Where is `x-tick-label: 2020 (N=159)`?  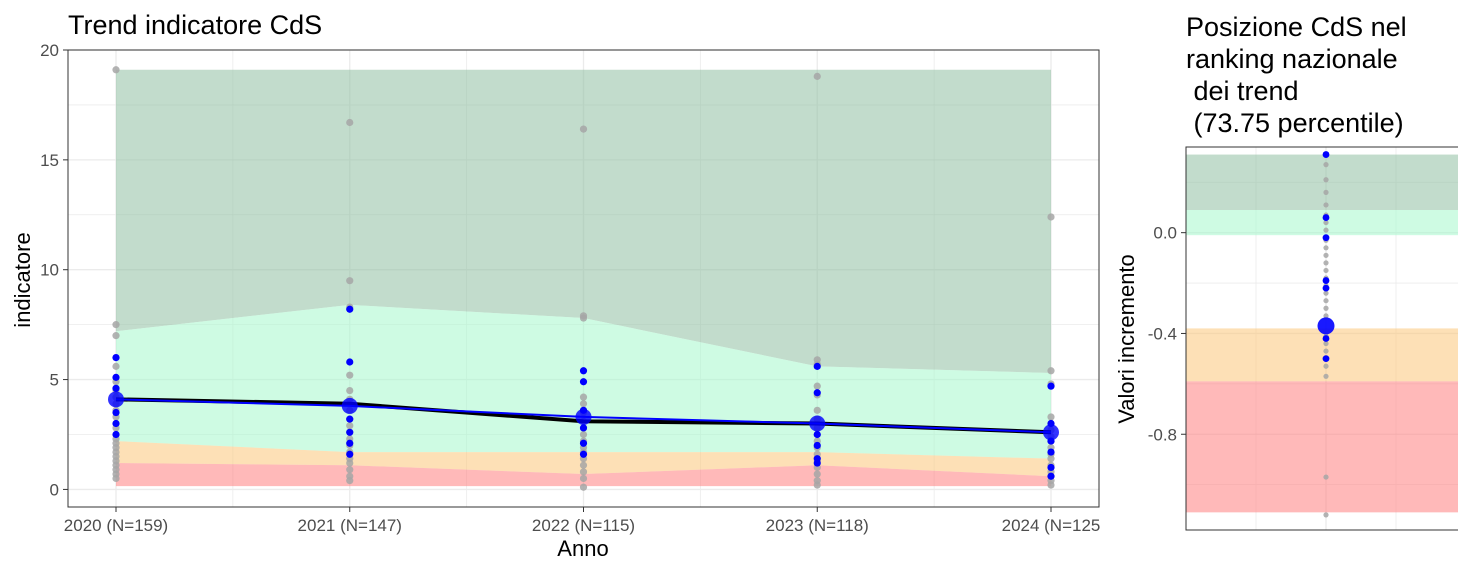
x-tick-label: 2020 (N=159) is located at coordinates (116, 525).